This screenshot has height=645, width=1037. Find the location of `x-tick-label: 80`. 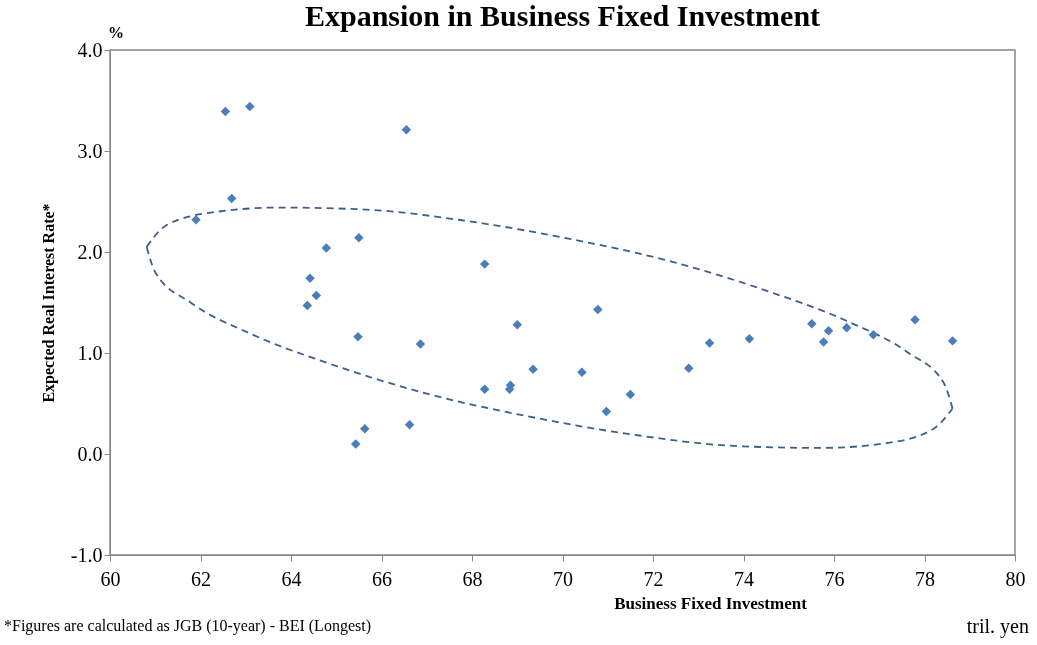

x-tick-label: 80 is located at coordinates (1015, 578).